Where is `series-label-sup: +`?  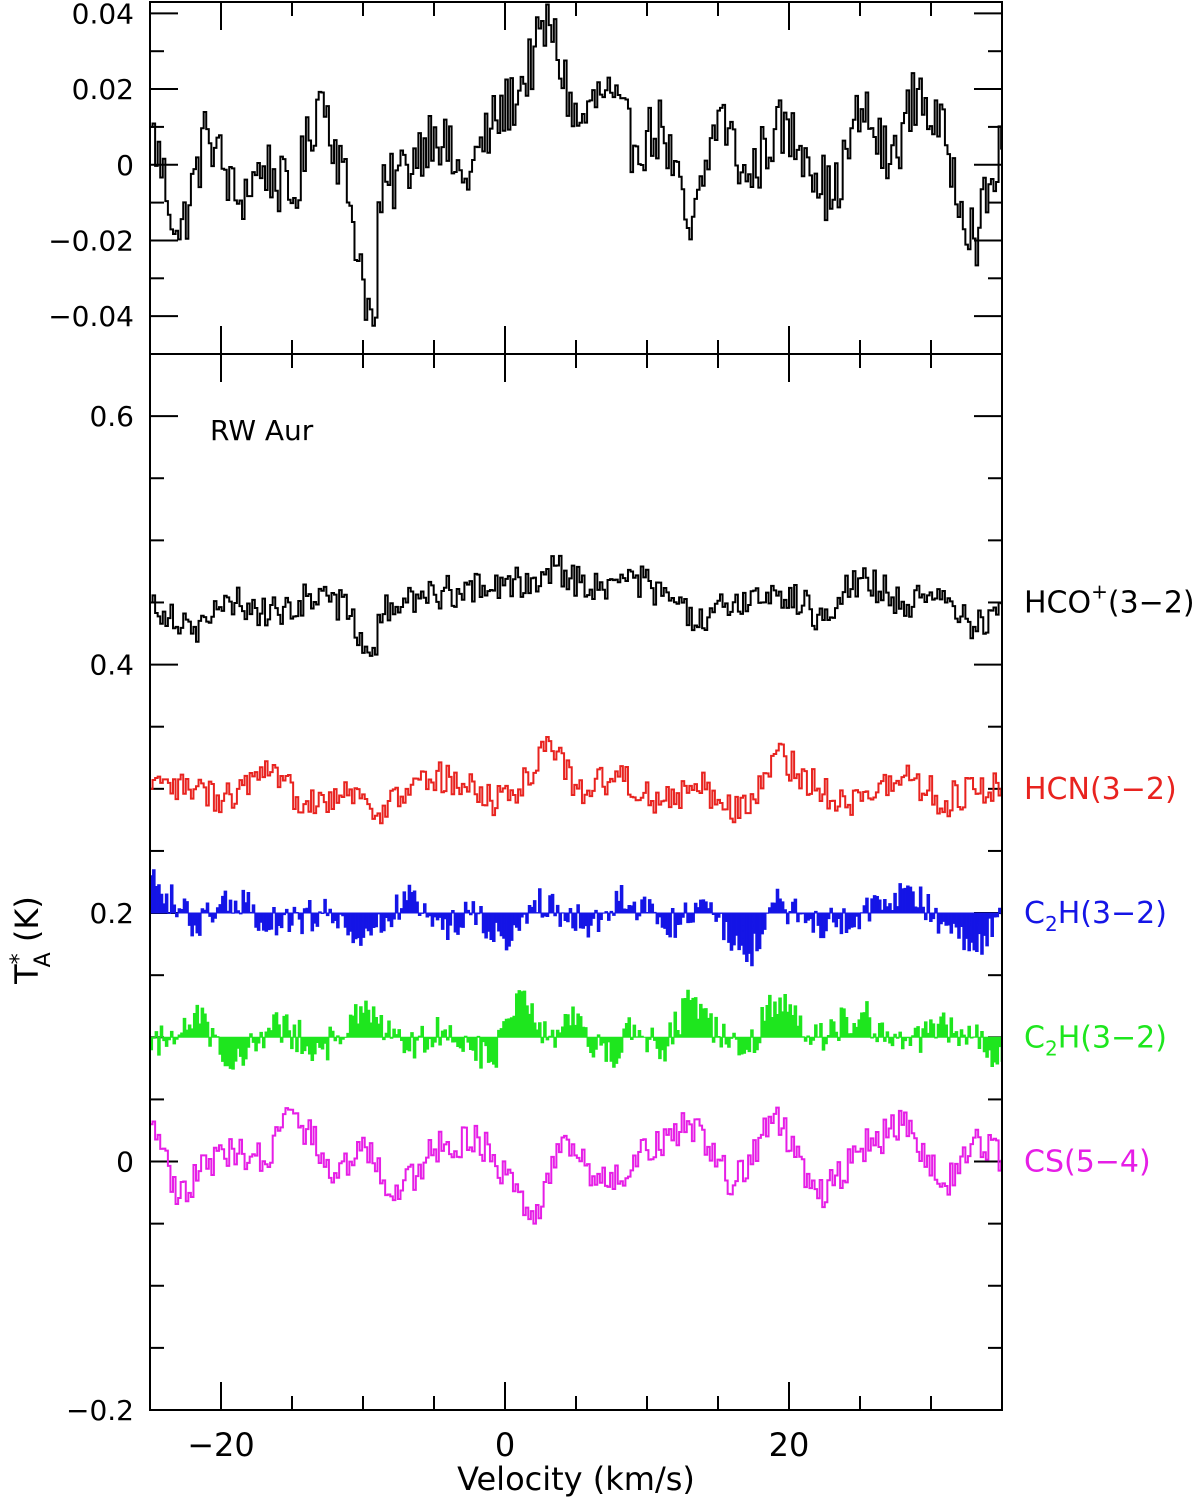
series-label-sup: + is located at coordinates (1099, 591).